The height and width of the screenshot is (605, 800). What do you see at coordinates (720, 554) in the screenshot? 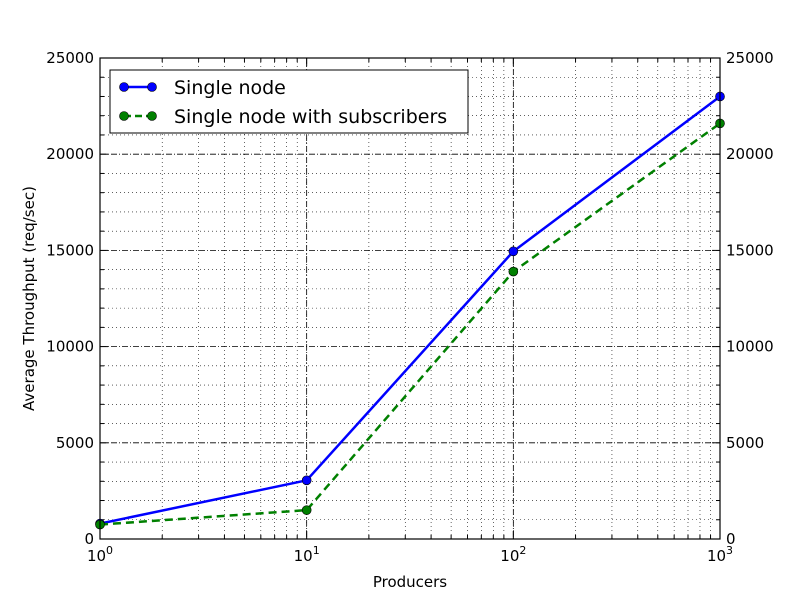
I see `x-tick-label: 10³` at bounding box center [720, 554].